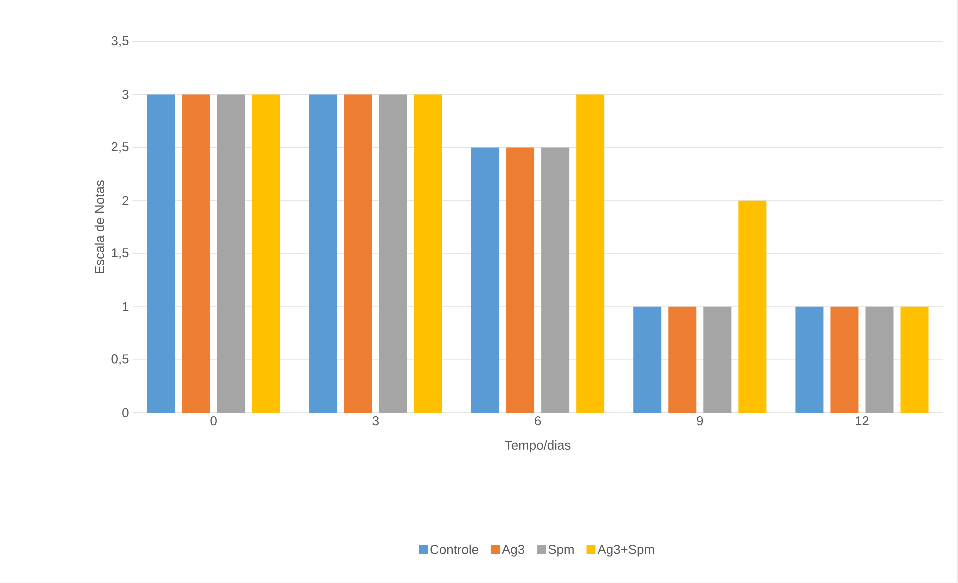  What do you see at coordinates (213, 421) in the screenshot?
I see `x-tick-label: 0` at bounding box center [213, 421].